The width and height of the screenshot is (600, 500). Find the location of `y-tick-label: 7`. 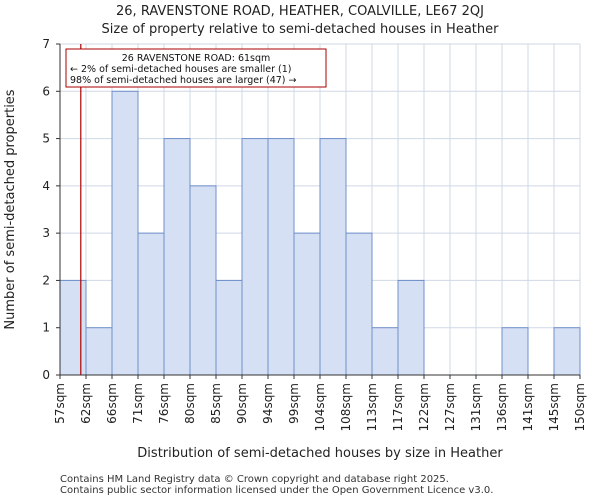

y-tick-label: 7 is located at coordinates (46, 44).